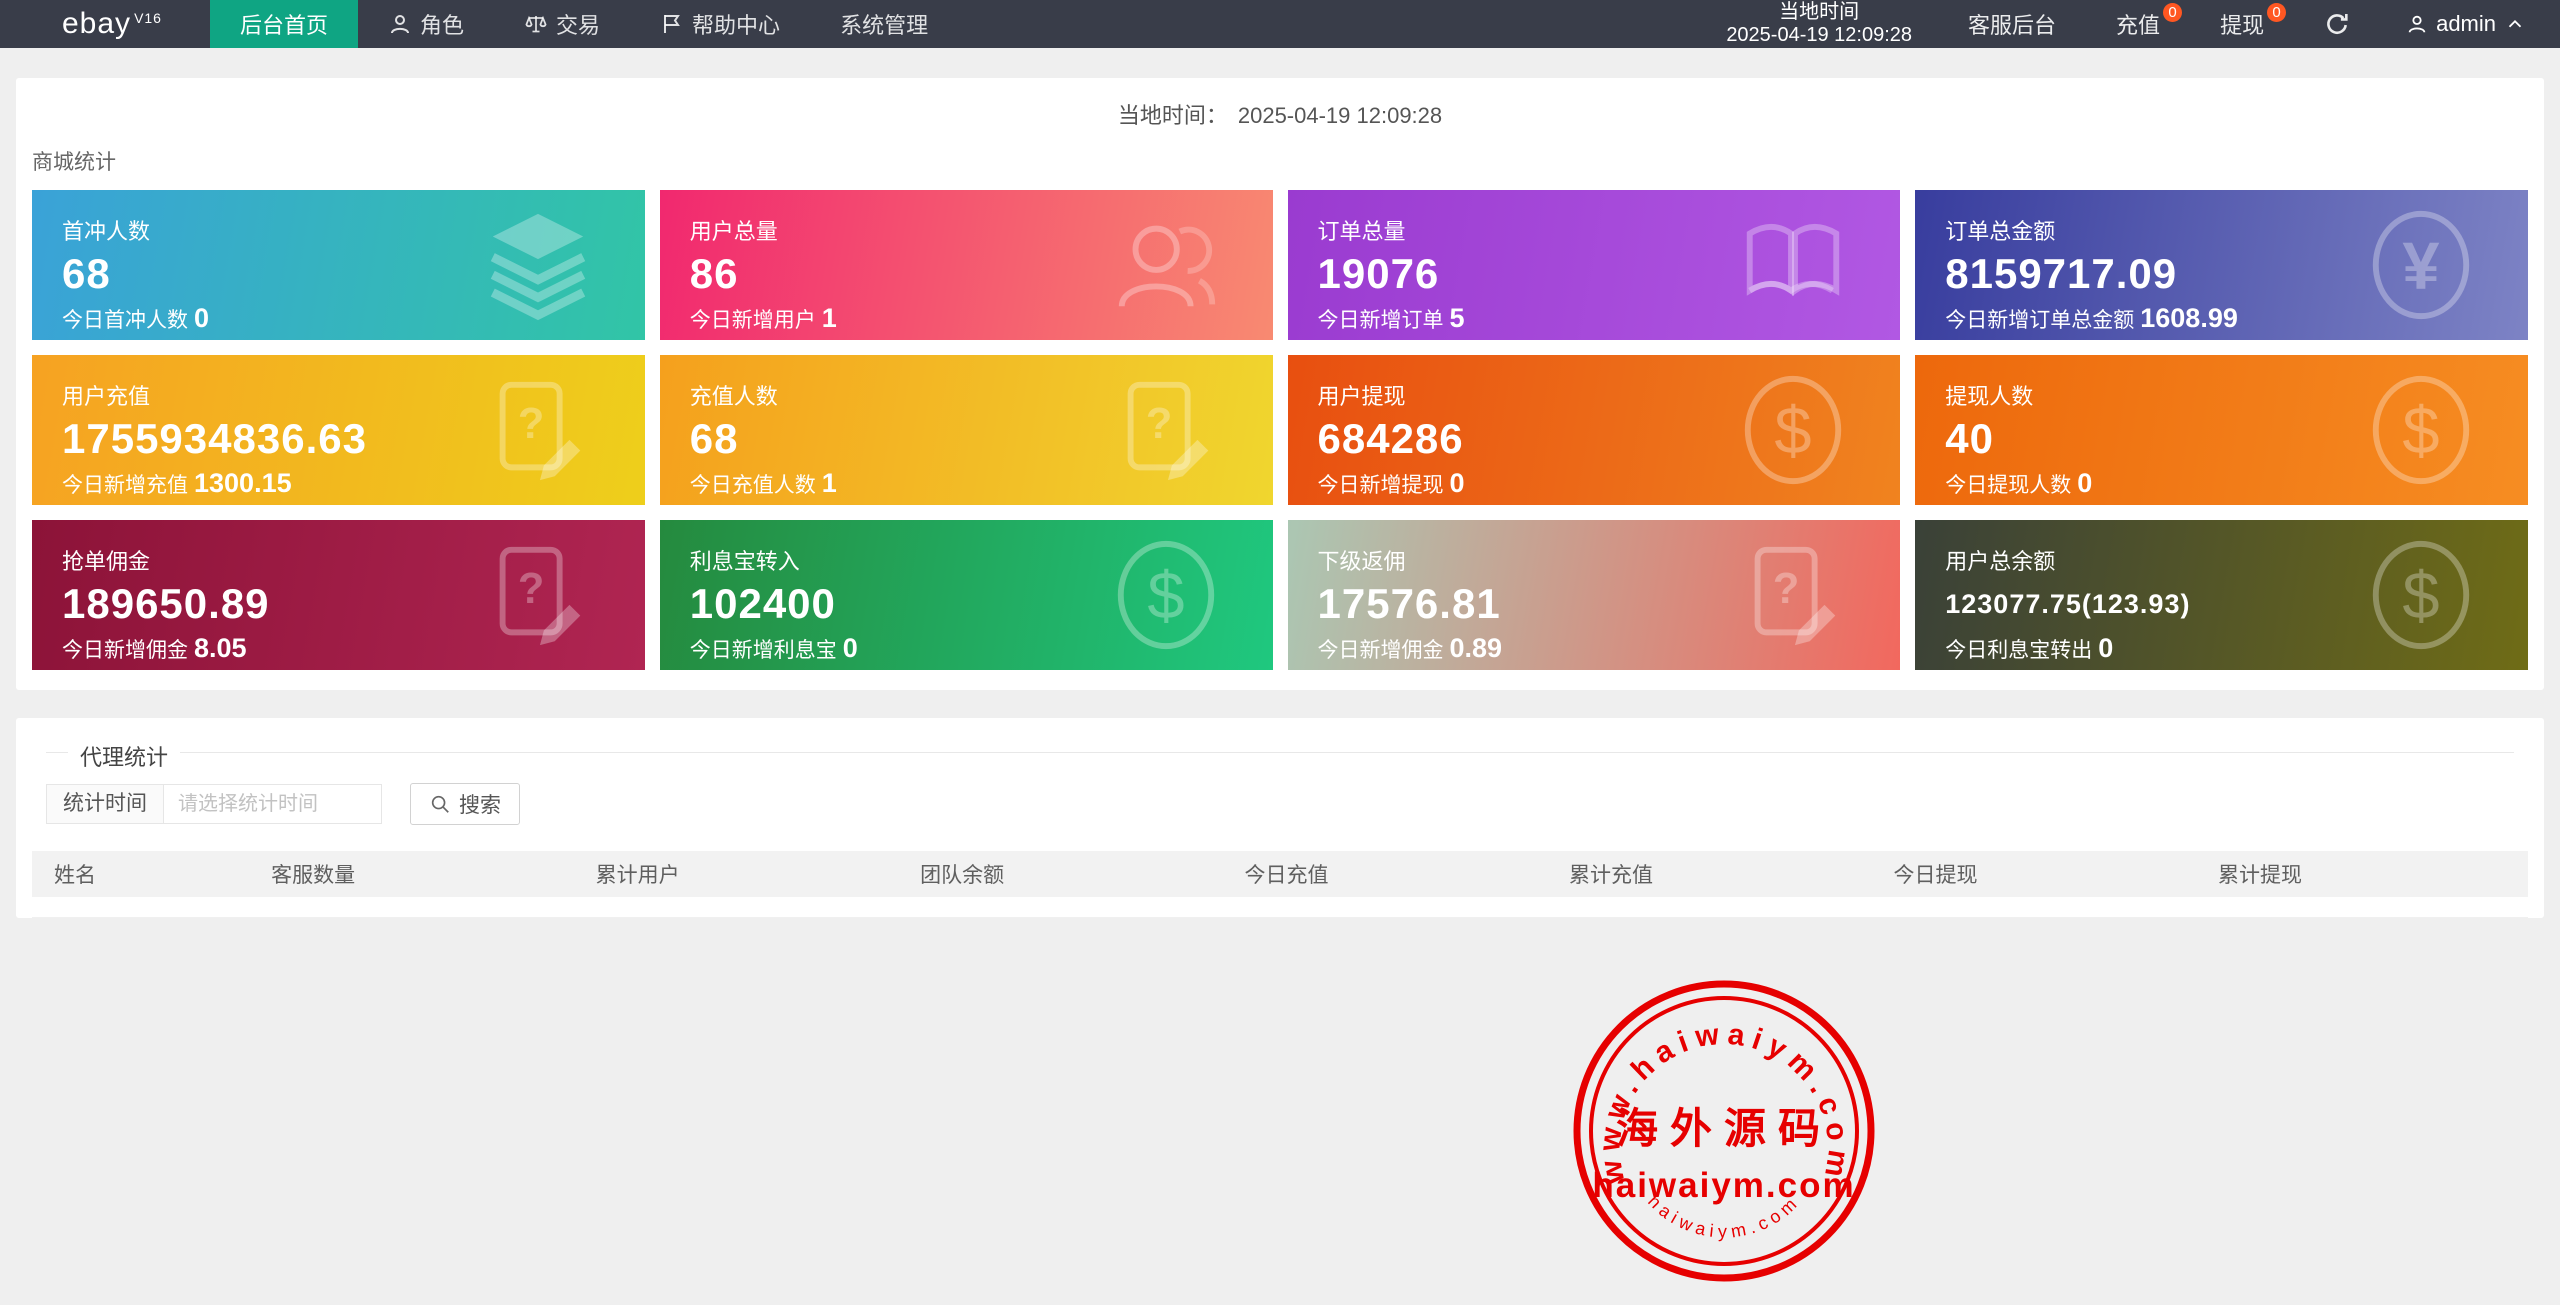 Image resolution: width=2560 pixels, height=1305 pixels. What do you see at coordinates (2277, 12) in the screenshot?
I see `withdraw-badge: 0` at bounding box center [2277, 12].